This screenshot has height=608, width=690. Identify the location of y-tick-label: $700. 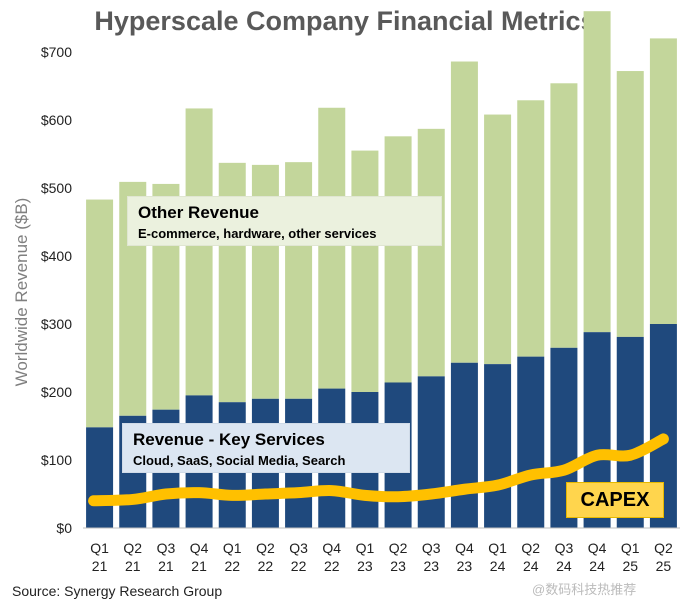
(56, 52).